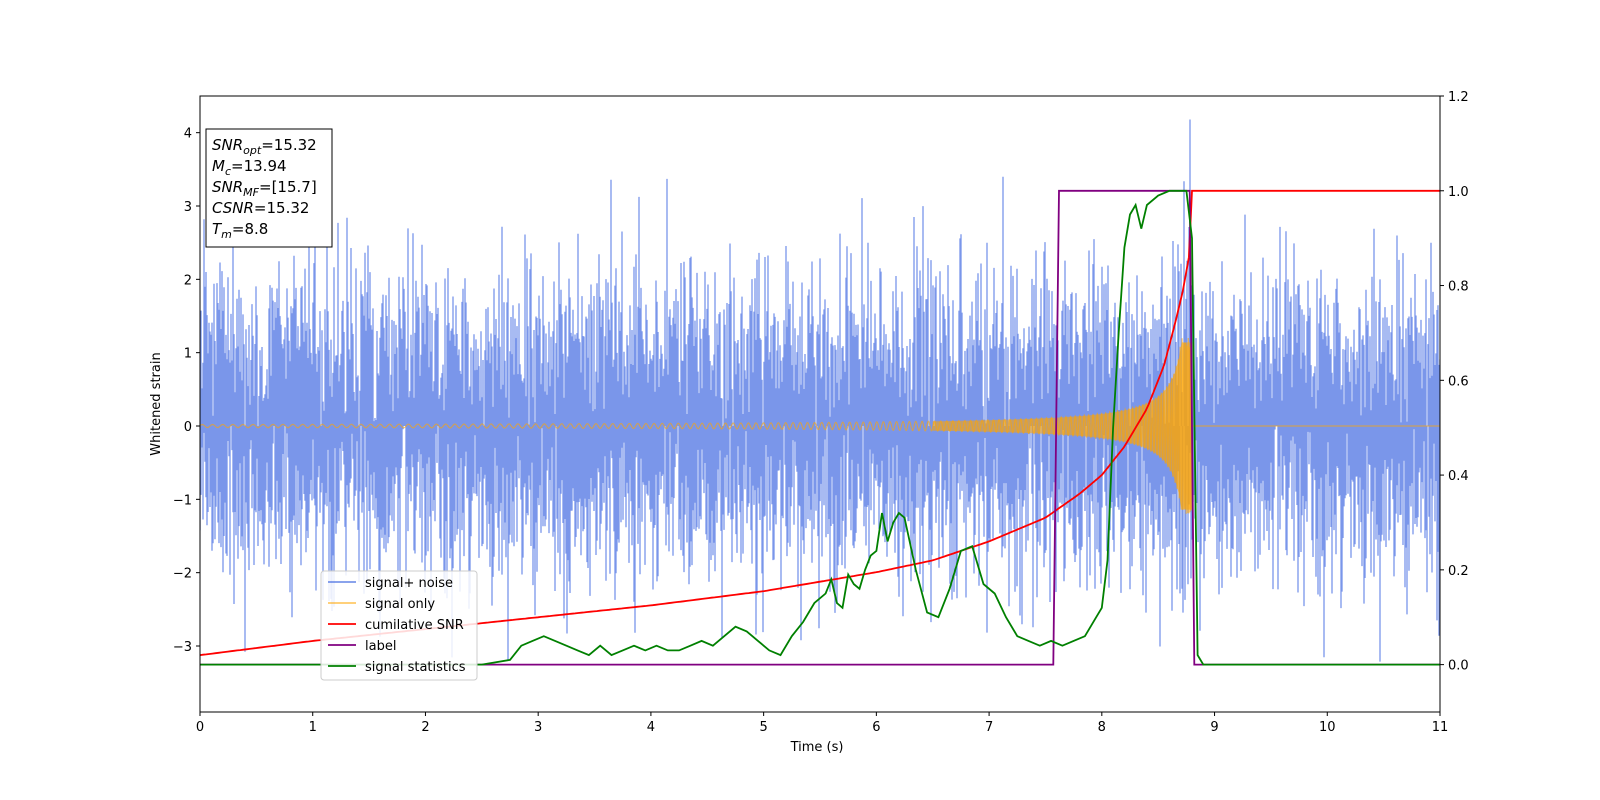  What do you see at coordinates (264, 146) in the screenshot?
I see `info-line-0: SNRopt=15.32` at bounding box center [264, 146].